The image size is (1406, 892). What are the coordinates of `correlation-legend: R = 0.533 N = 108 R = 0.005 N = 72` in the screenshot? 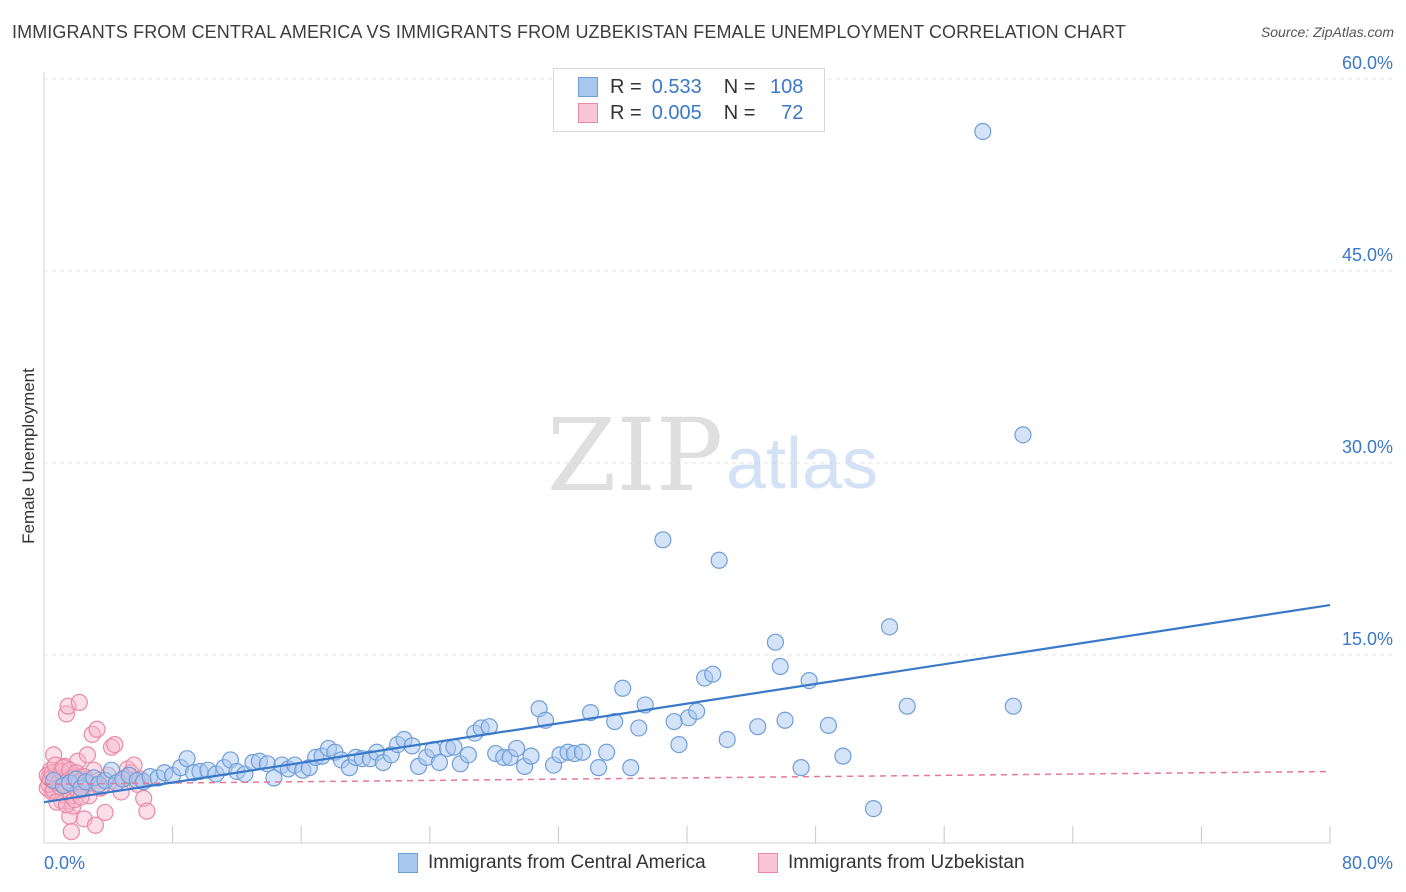 It's located at (689, 100).